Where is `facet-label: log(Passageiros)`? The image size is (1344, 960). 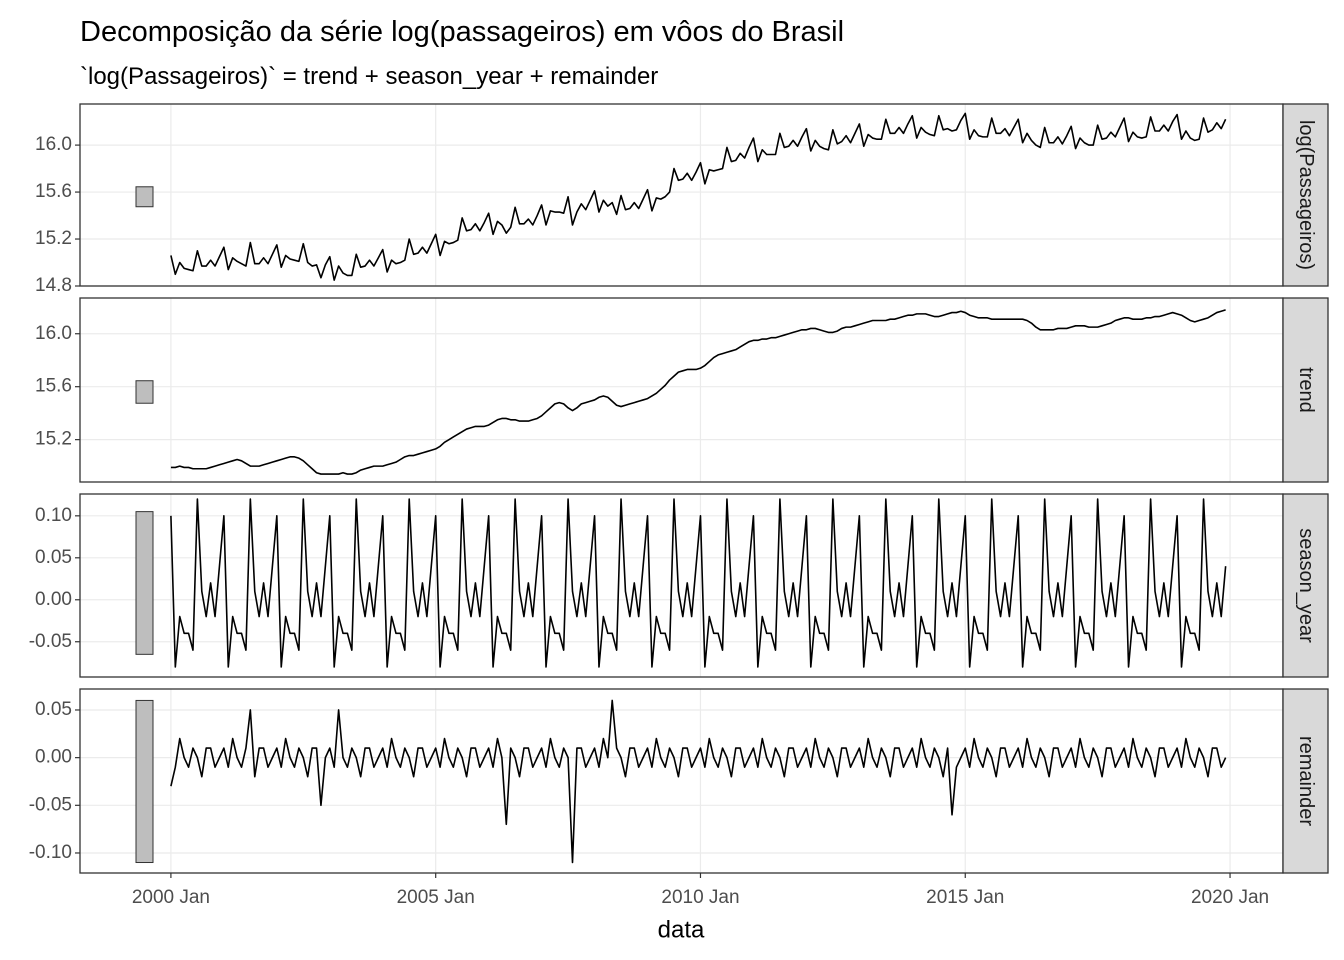
facet-label: log(Passageiros) is located at coordinates (1306, 195).